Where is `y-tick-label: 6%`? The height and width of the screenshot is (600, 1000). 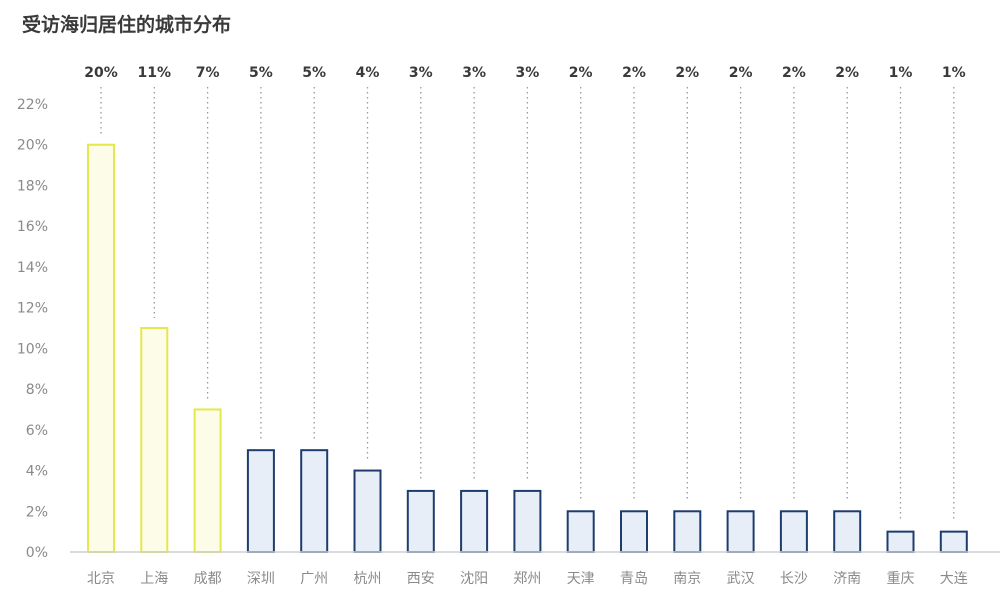
y-tick-label: 6% is located at coordinates (37, 431).